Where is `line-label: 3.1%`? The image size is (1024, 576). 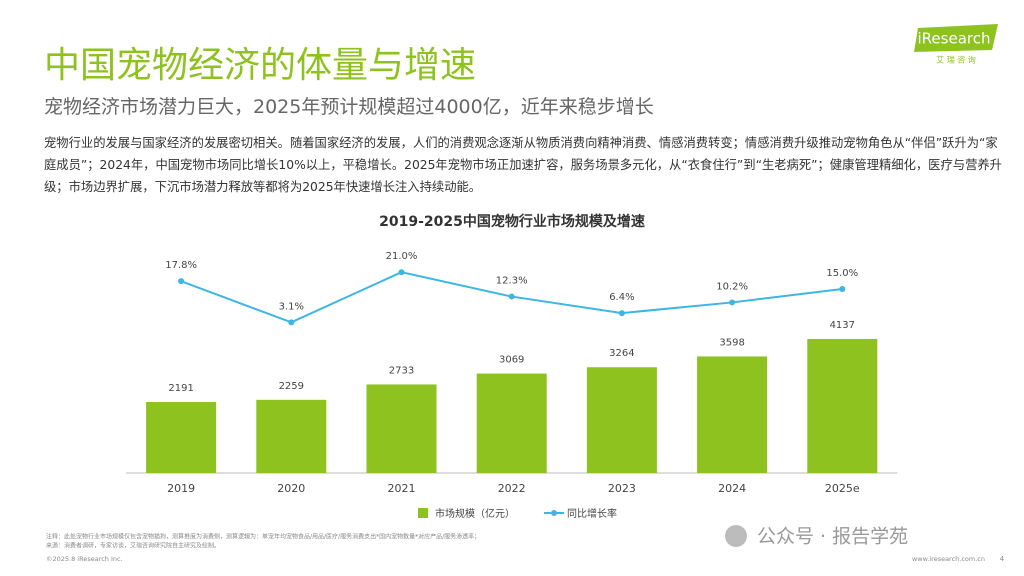 line-label: 3.1% is located at coordinates (291, 306).